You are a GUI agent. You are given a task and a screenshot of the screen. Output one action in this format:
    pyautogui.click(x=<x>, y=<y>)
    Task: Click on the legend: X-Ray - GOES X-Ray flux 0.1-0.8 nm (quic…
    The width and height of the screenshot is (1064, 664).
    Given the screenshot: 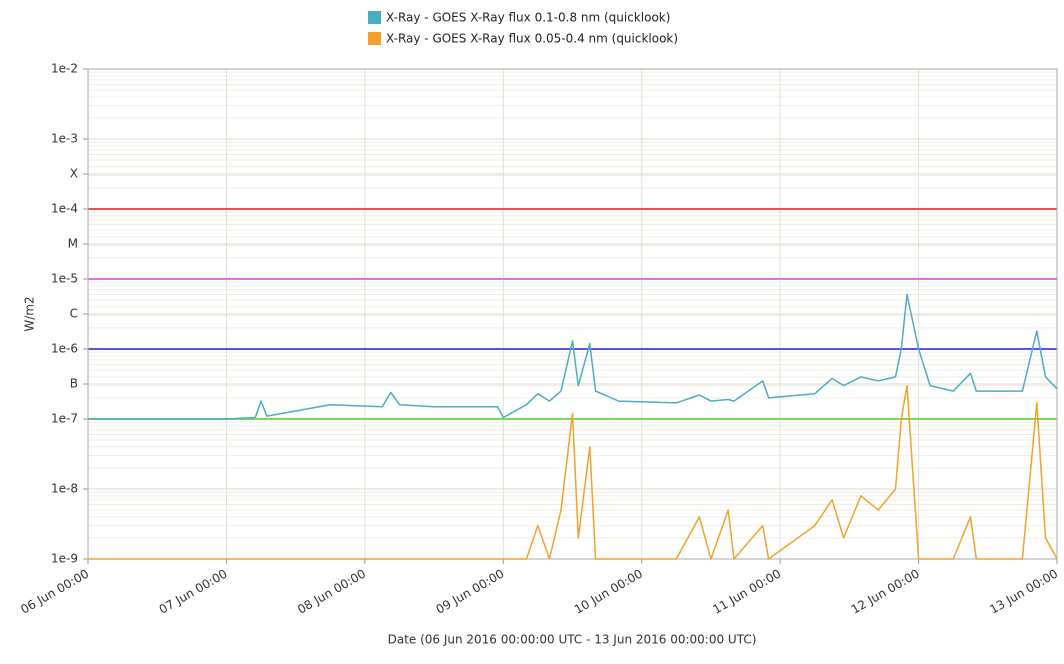 What is the action you would take?
    pyautogui.click(x=523, y=28)
    